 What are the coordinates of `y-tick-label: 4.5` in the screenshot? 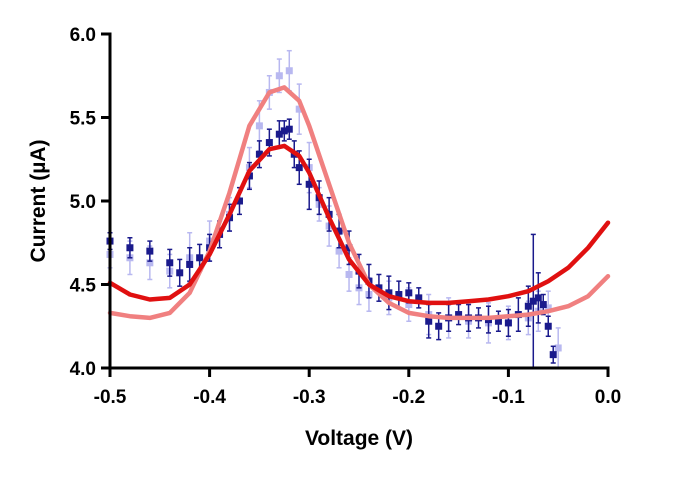 It's located at (83, 286).